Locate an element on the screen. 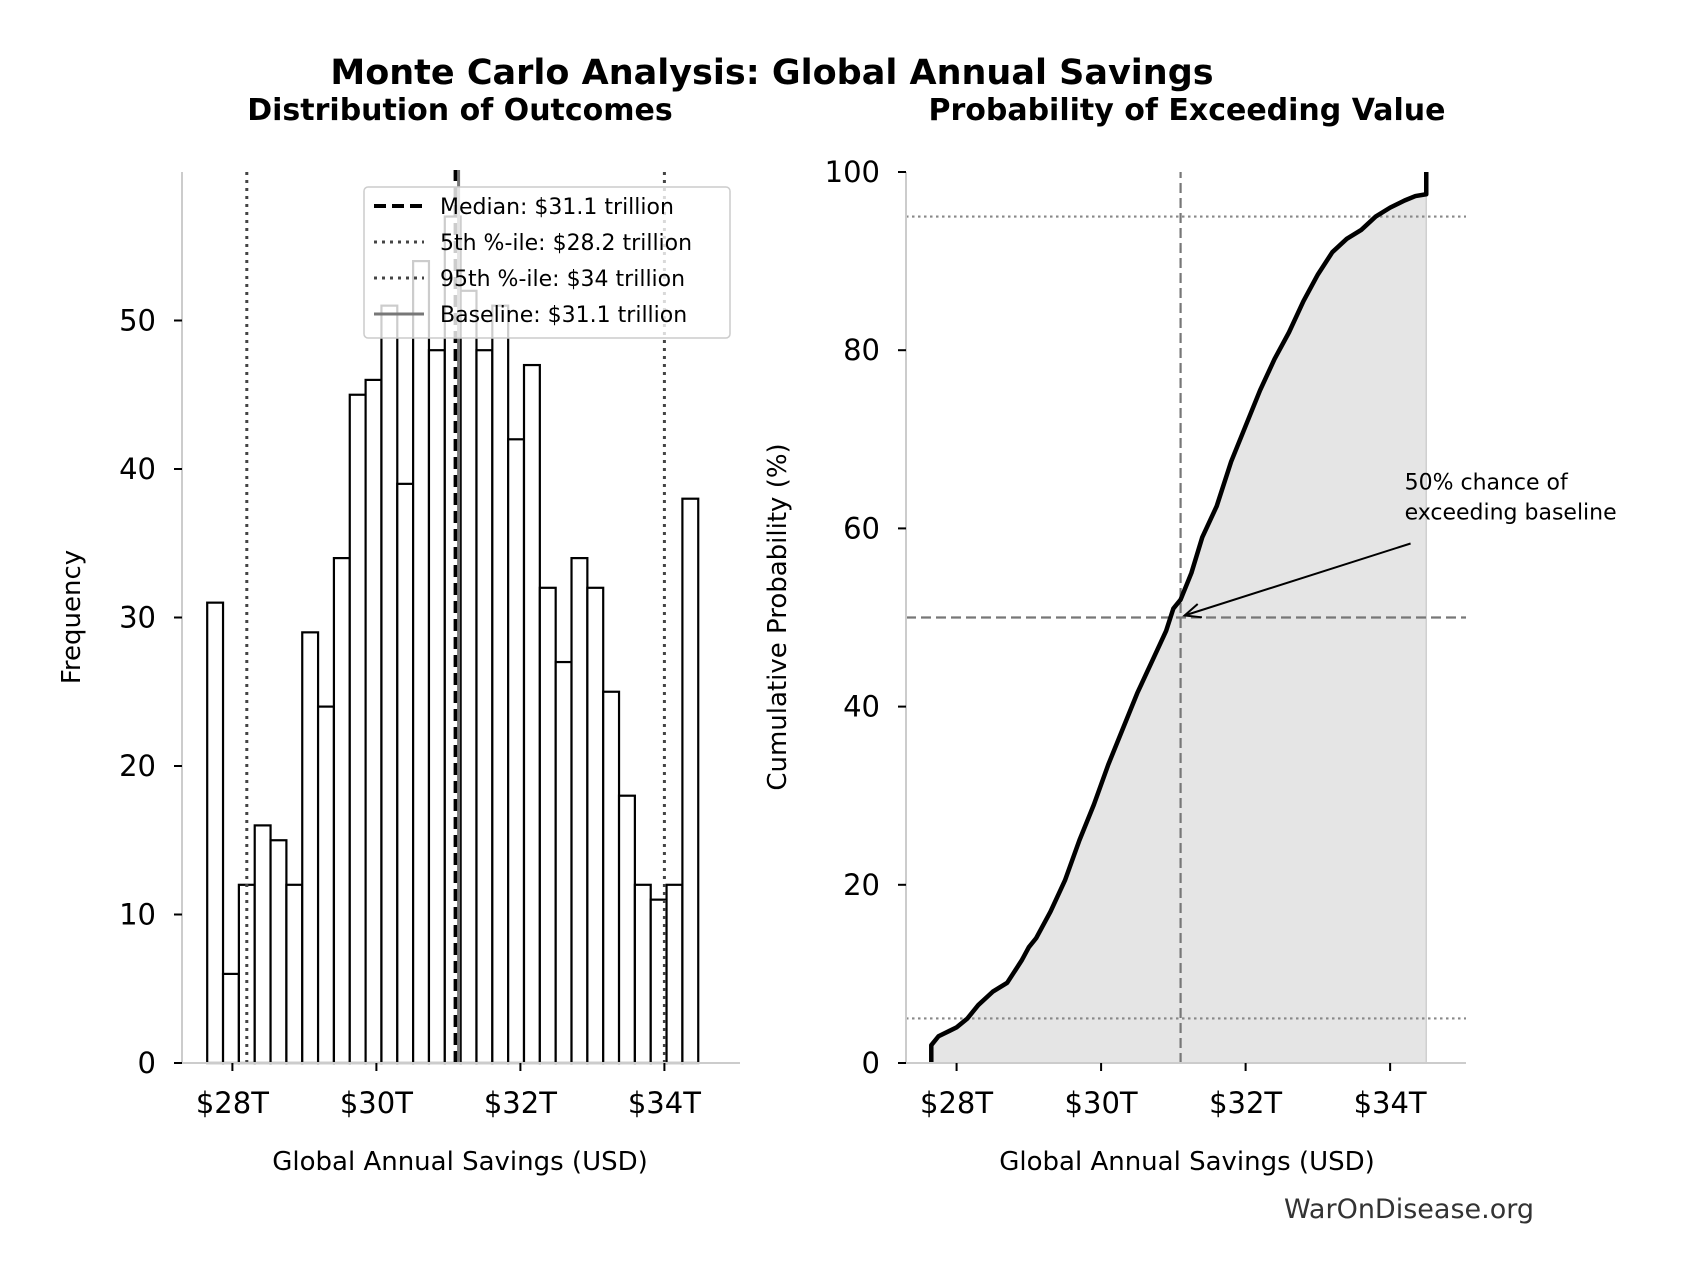 This screenshot has height=1280, width=1696. cdf-y-axis-label: Cumulative Probability (%) is located at coordinates (778, 616).